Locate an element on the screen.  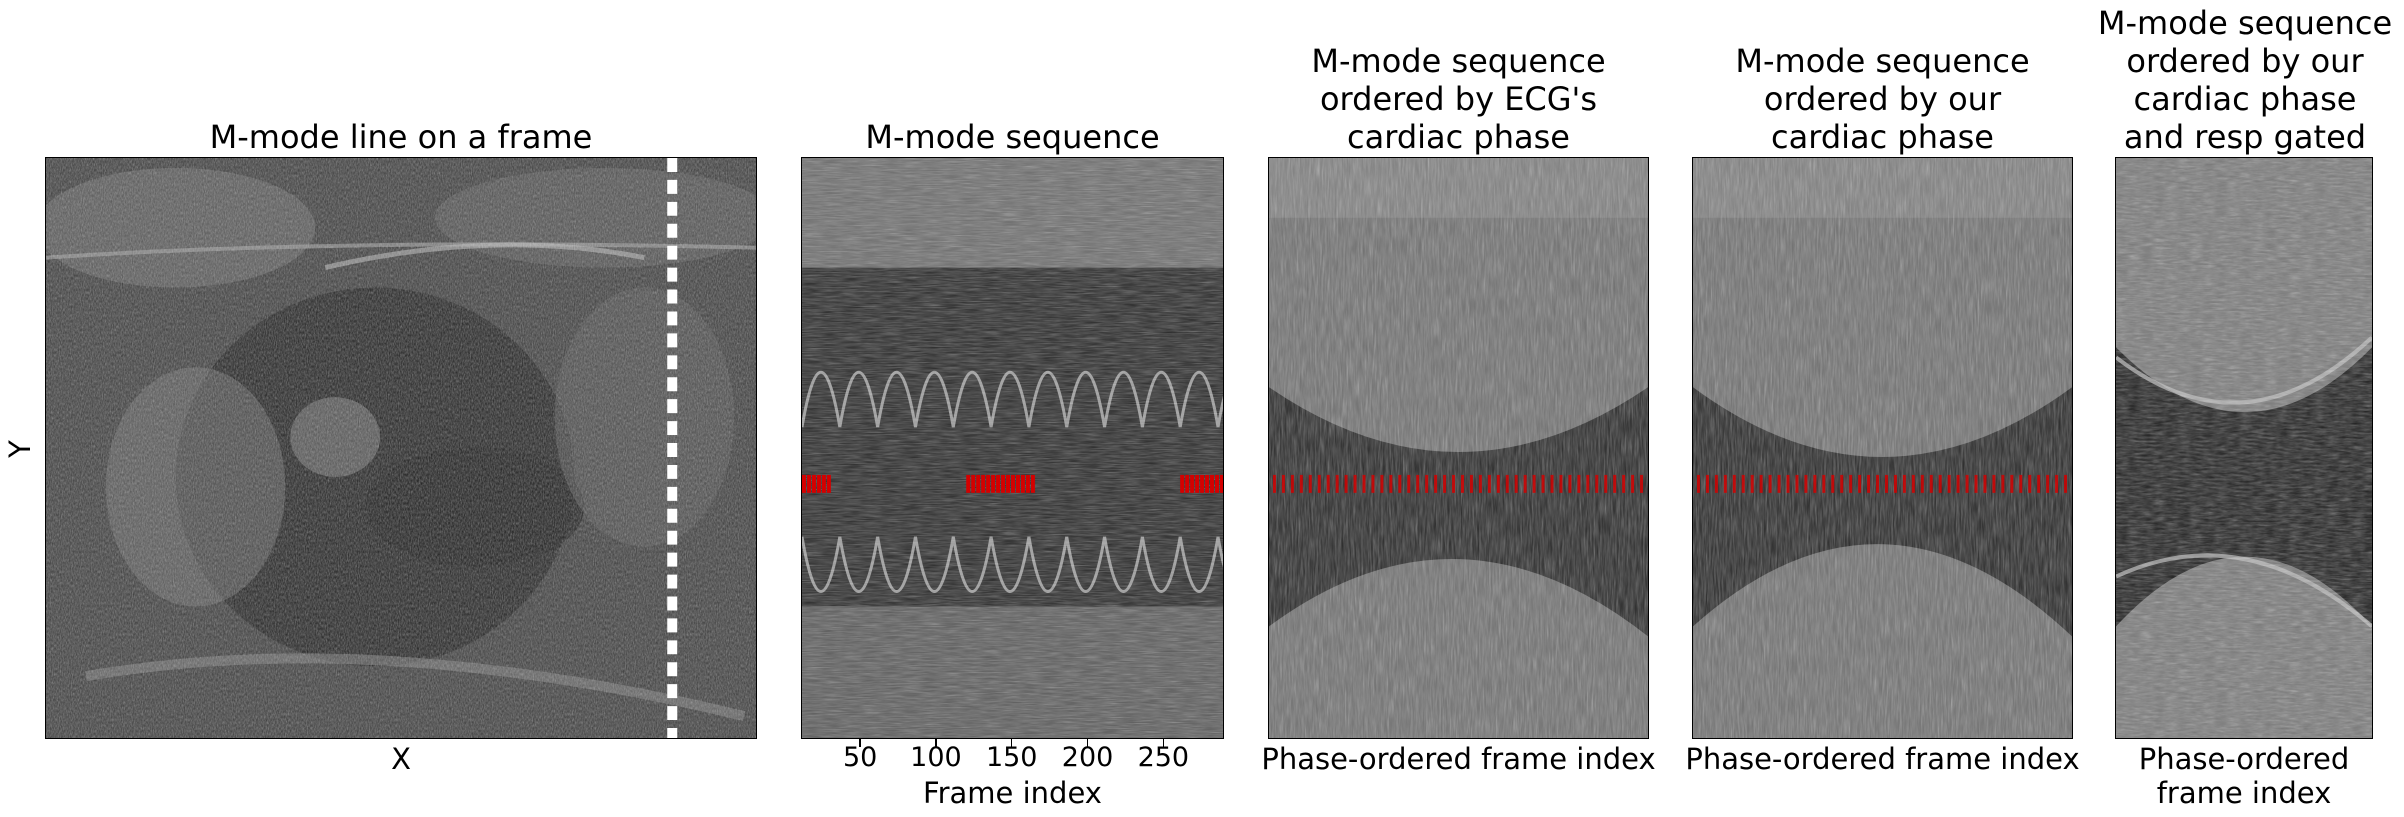
xlabel-ecg: Phase-ordered frame index is located at coordinates (1458, 759).